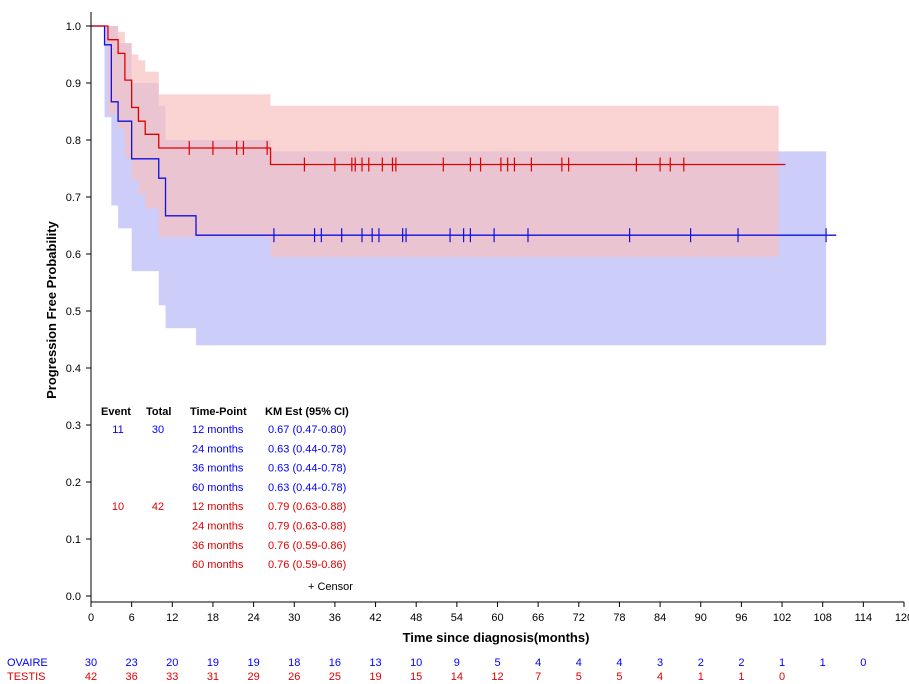  Describe the element at coordinates (307, 412) in the screenshot. I see `km-table-header: KM Est (95% CI)` at that location.